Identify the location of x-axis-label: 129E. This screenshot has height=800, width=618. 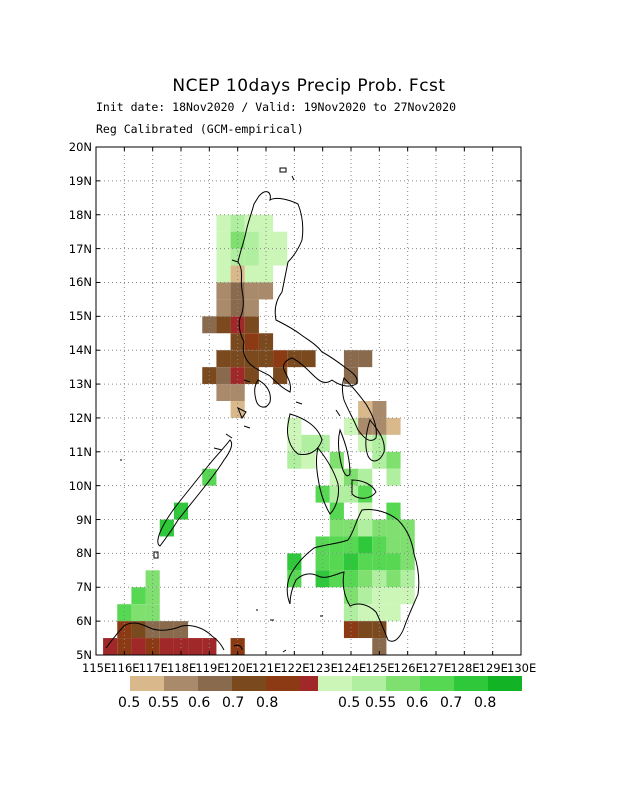
(493, 668).